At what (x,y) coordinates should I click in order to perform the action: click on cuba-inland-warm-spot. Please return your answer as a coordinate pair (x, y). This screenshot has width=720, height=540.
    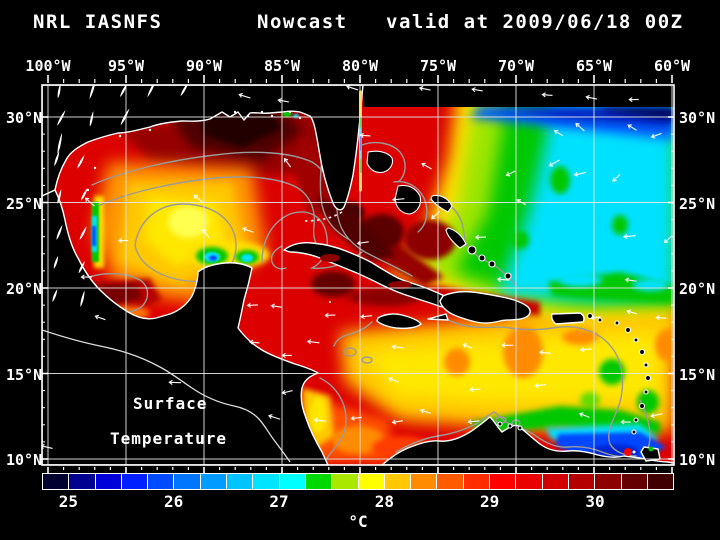
    Looking at the image, I should click on (330, 258).